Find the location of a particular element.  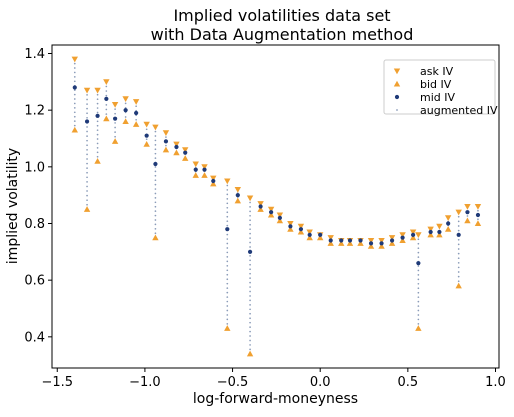

y-axis-label: implied volatility is located at coordinates (13, 206).